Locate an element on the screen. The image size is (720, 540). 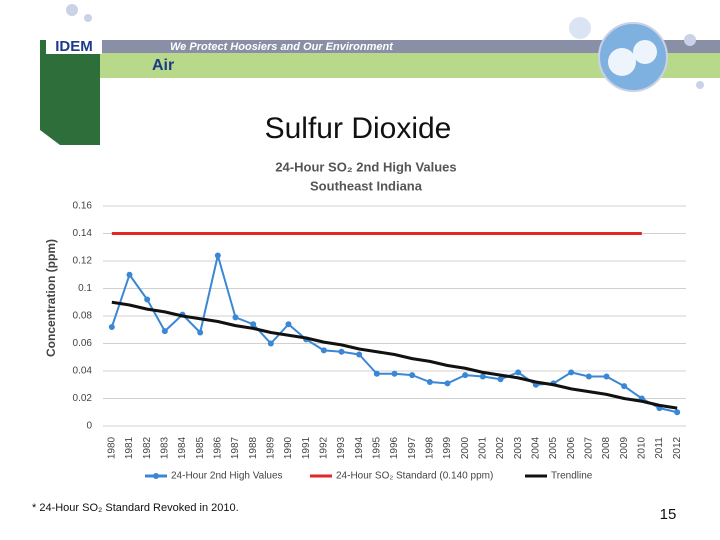
legend-label: 24-Hour 2nd High Values is located at coordinates (227, 476).